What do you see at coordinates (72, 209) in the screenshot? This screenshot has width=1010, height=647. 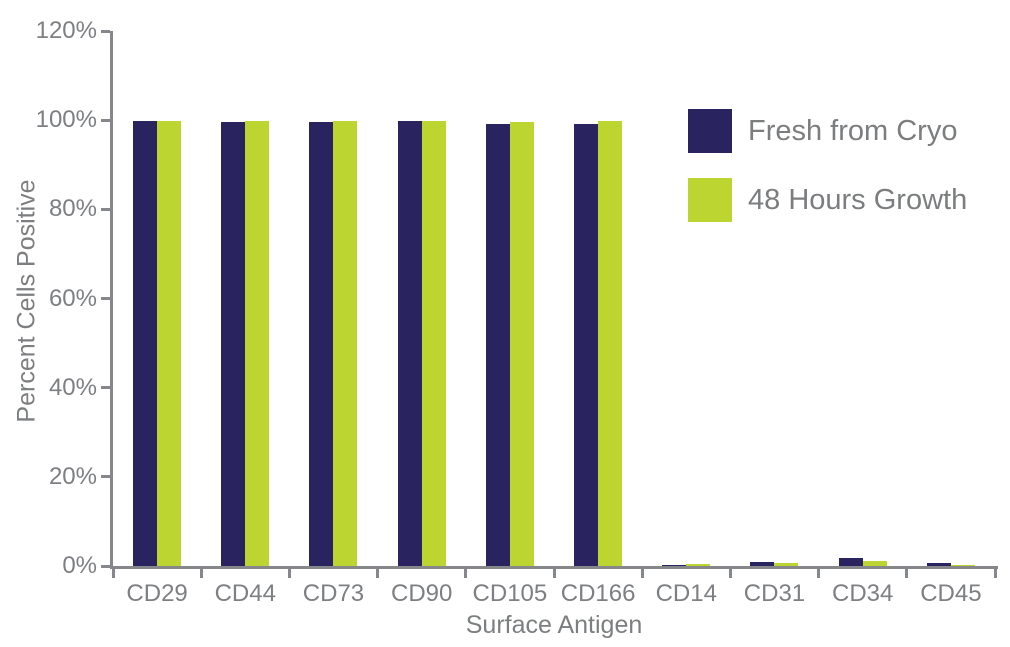 I see `y-tick-label: 80%` at bounding box center [72, 209].